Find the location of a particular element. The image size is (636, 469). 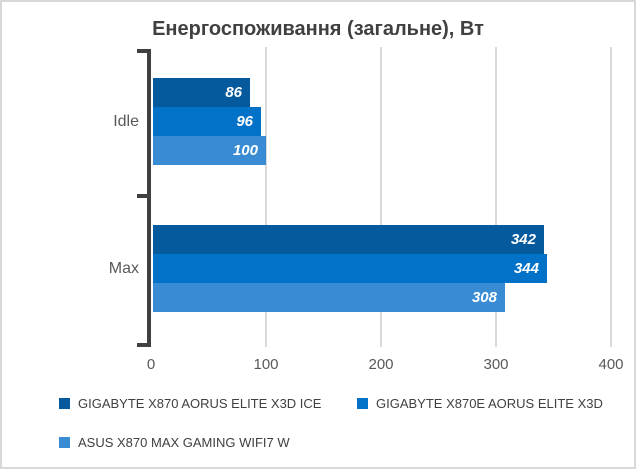

legend-item: GIGABYTE X870E AORUS ELITE X3D is located at coordinates (480, 403).